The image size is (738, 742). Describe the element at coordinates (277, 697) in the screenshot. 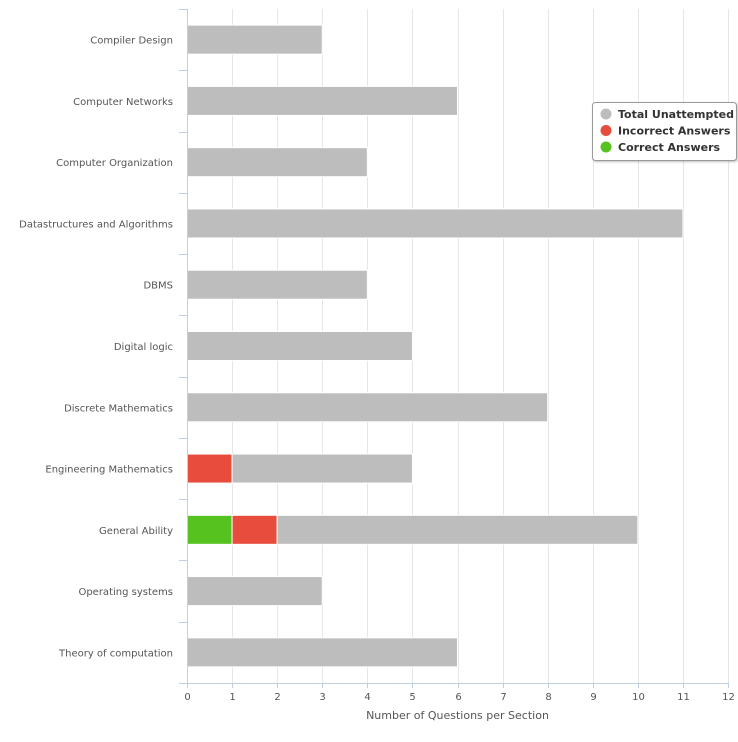

I see `x-tick-label: 2` at that location.